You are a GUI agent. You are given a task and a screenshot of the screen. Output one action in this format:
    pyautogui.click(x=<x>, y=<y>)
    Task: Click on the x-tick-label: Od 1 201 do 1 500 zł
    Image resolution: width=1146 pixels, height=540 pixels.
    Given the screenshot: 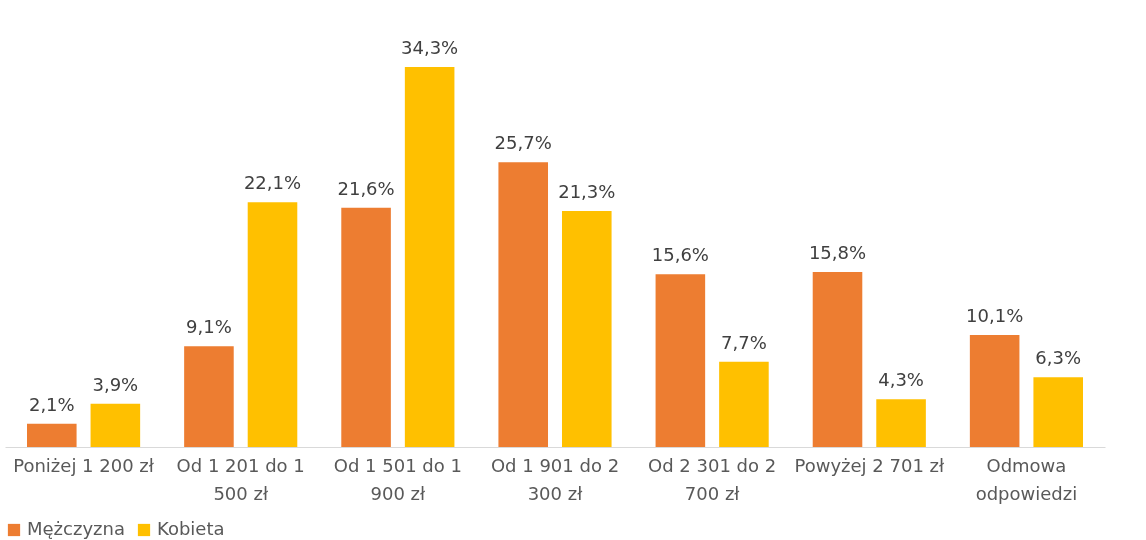 What is the action you would take?
    pyautogui.click(x=240, y=479)
    